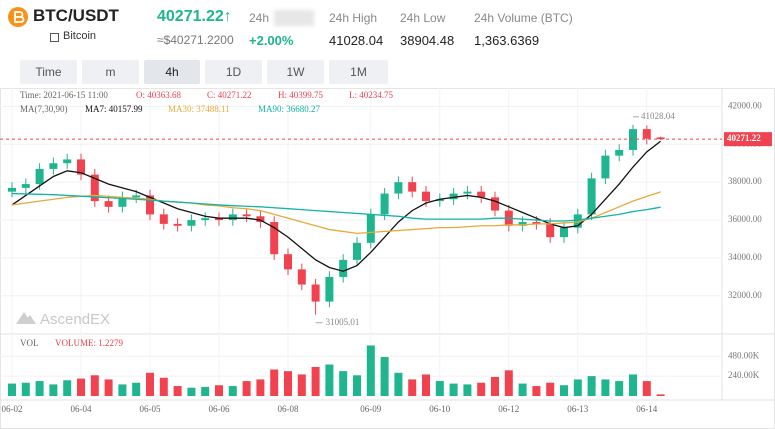 This screenshot has width=775, height=429. I want to click on stat-value: 38904.48, so click(427, 40).